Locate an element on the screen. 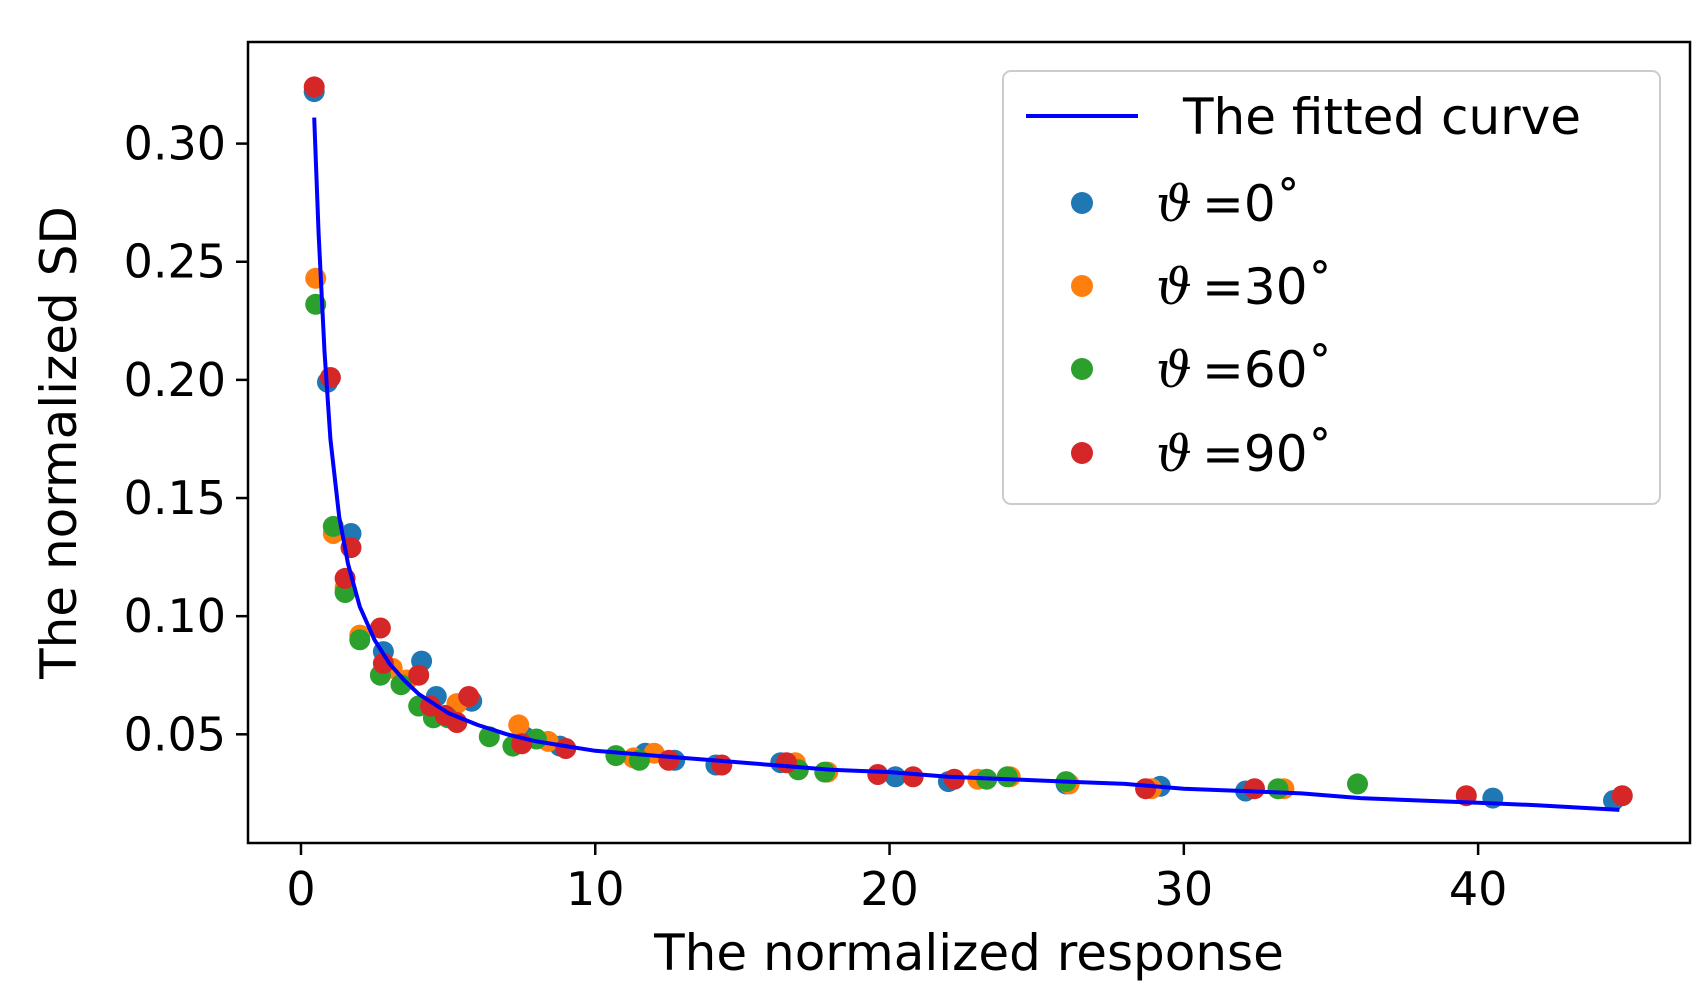 The height and width of the screenshot is (1006, 1707). legend-label: =90˚ is located at coordinates (1267, 454).